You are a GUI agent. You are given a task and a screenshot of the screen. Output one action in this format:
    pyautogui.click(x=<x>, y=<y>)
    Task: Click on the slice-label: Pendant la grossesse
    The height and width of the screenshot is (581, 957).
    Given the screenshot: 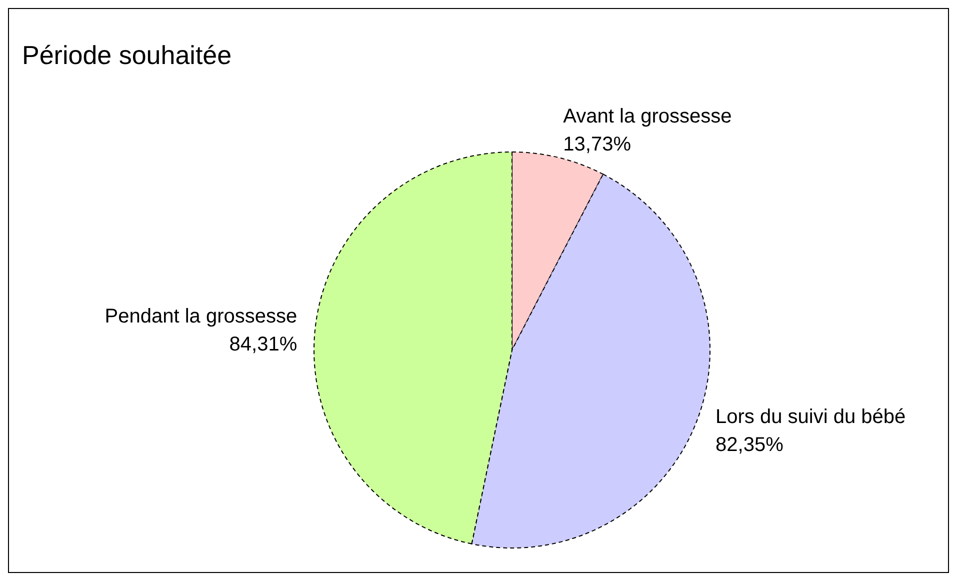 What is the action you would take?
    pyautogui.click(x=201, y=316)
    